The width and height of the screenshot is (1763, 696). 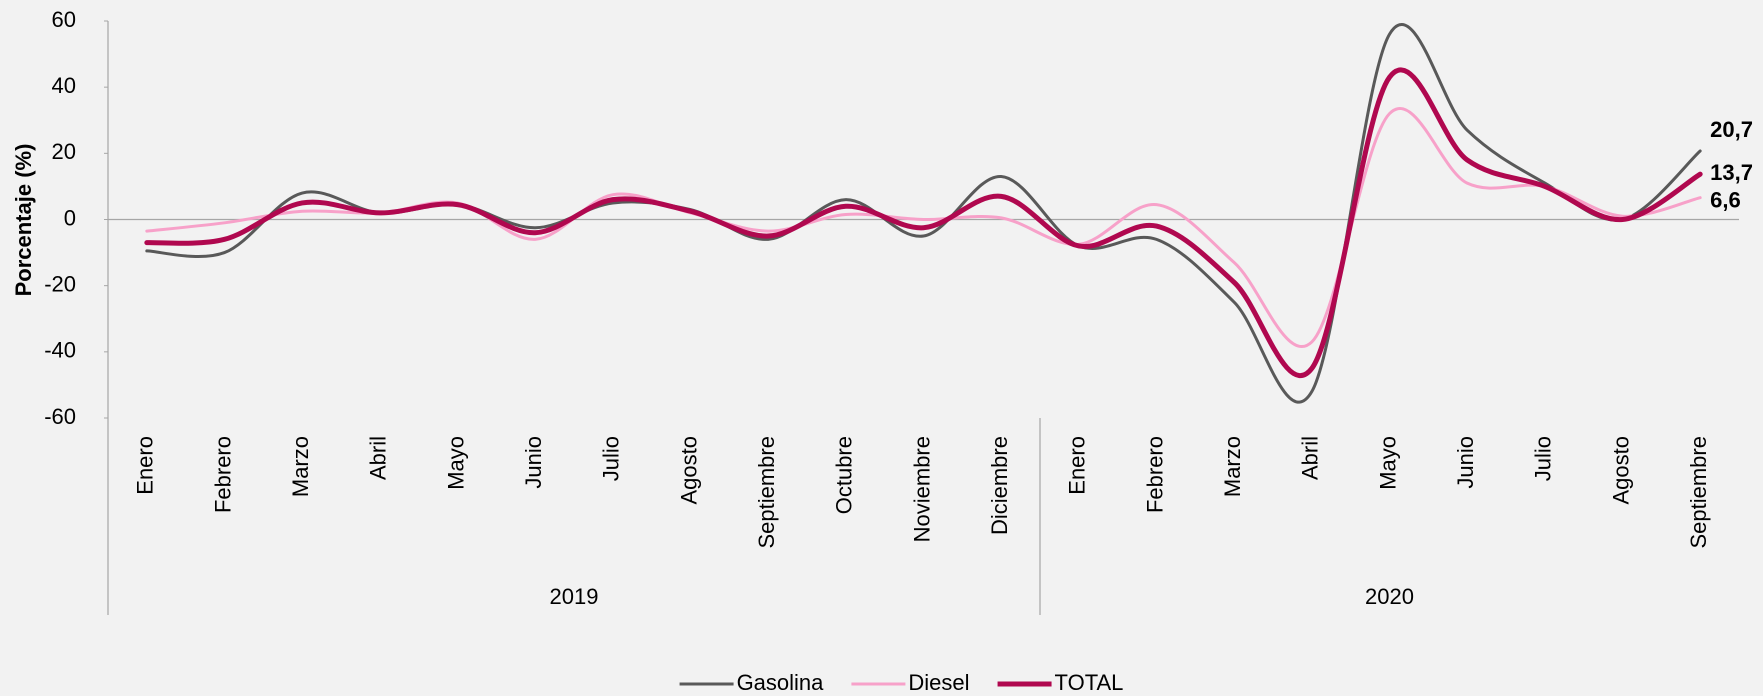 I want to click on x-tick-label: Noviembre, so click(x=921, y=489).